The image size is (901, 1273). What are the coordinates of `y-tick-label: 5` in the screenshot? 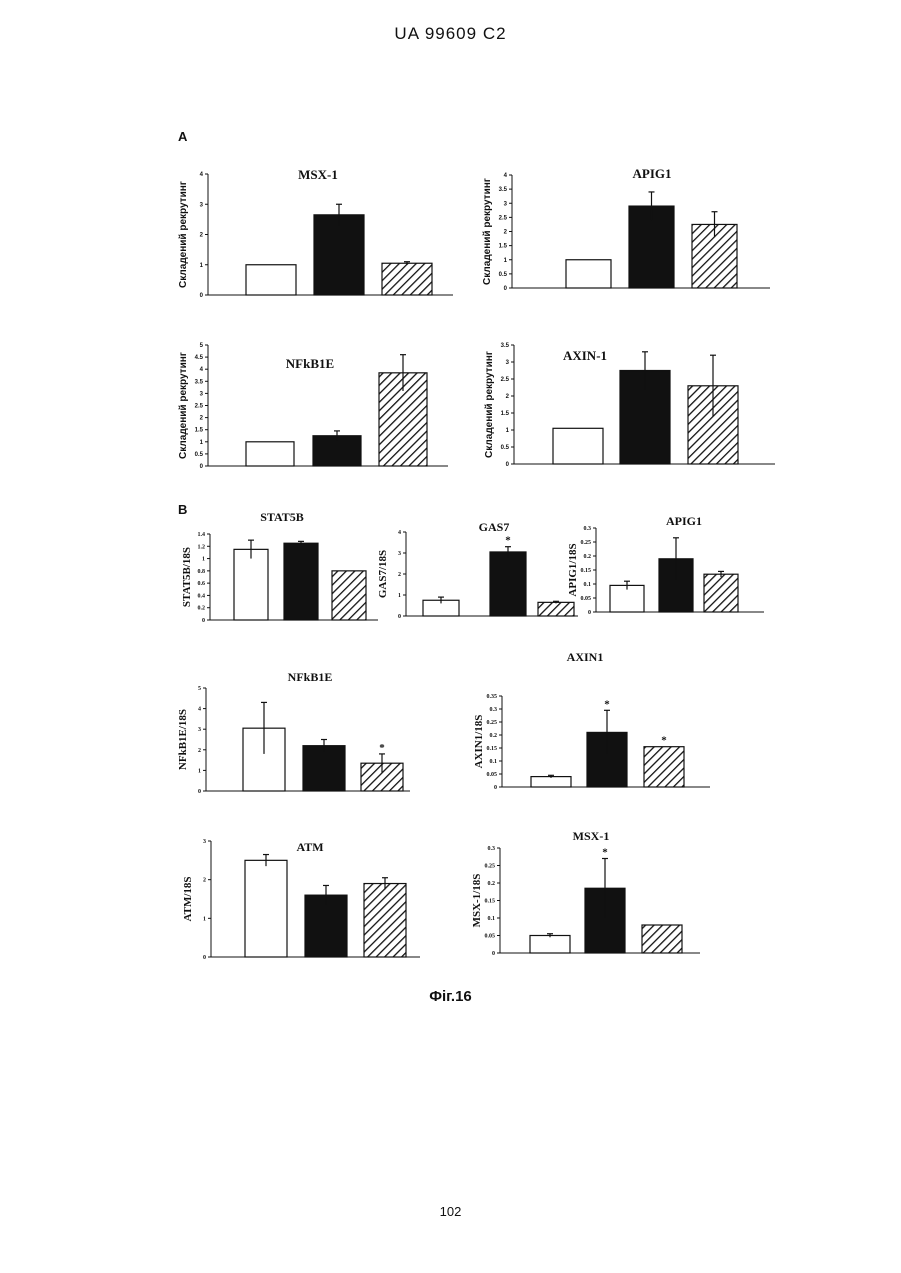 It's located at (199, 689).